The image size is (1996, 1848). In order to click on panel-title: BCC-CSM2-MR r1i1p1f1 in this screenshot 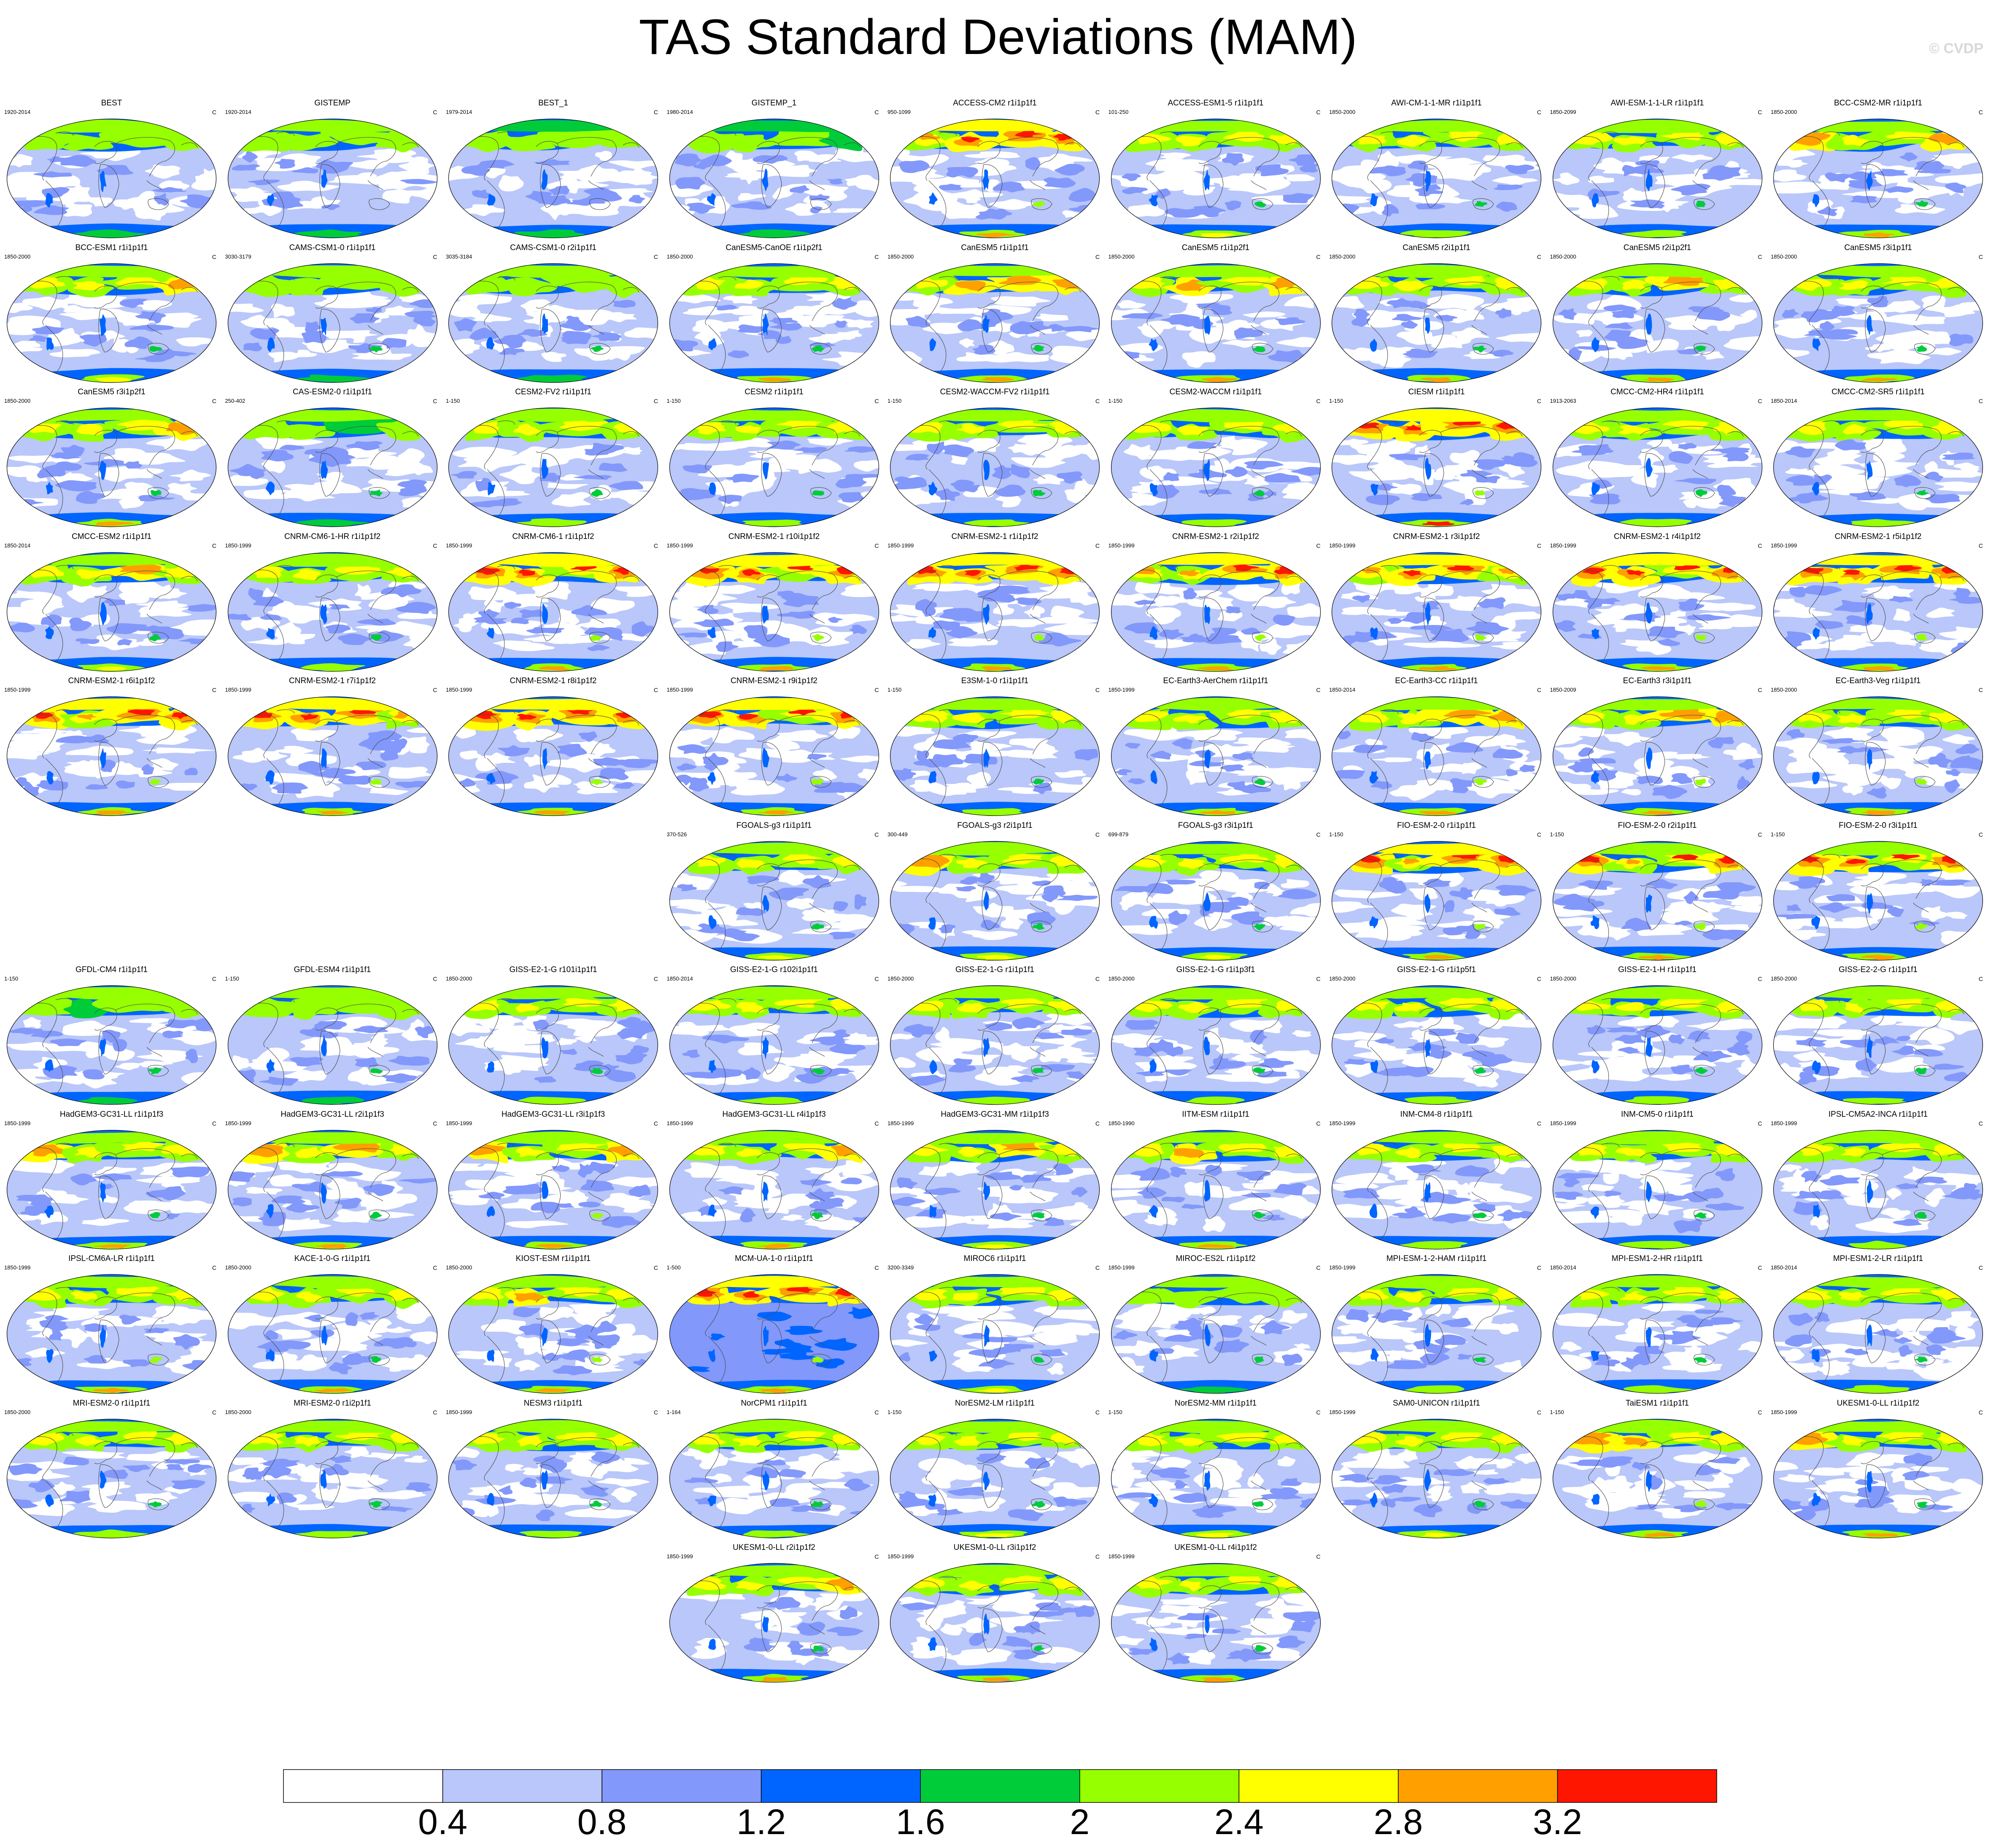, I will do `click(1879, 103)`.